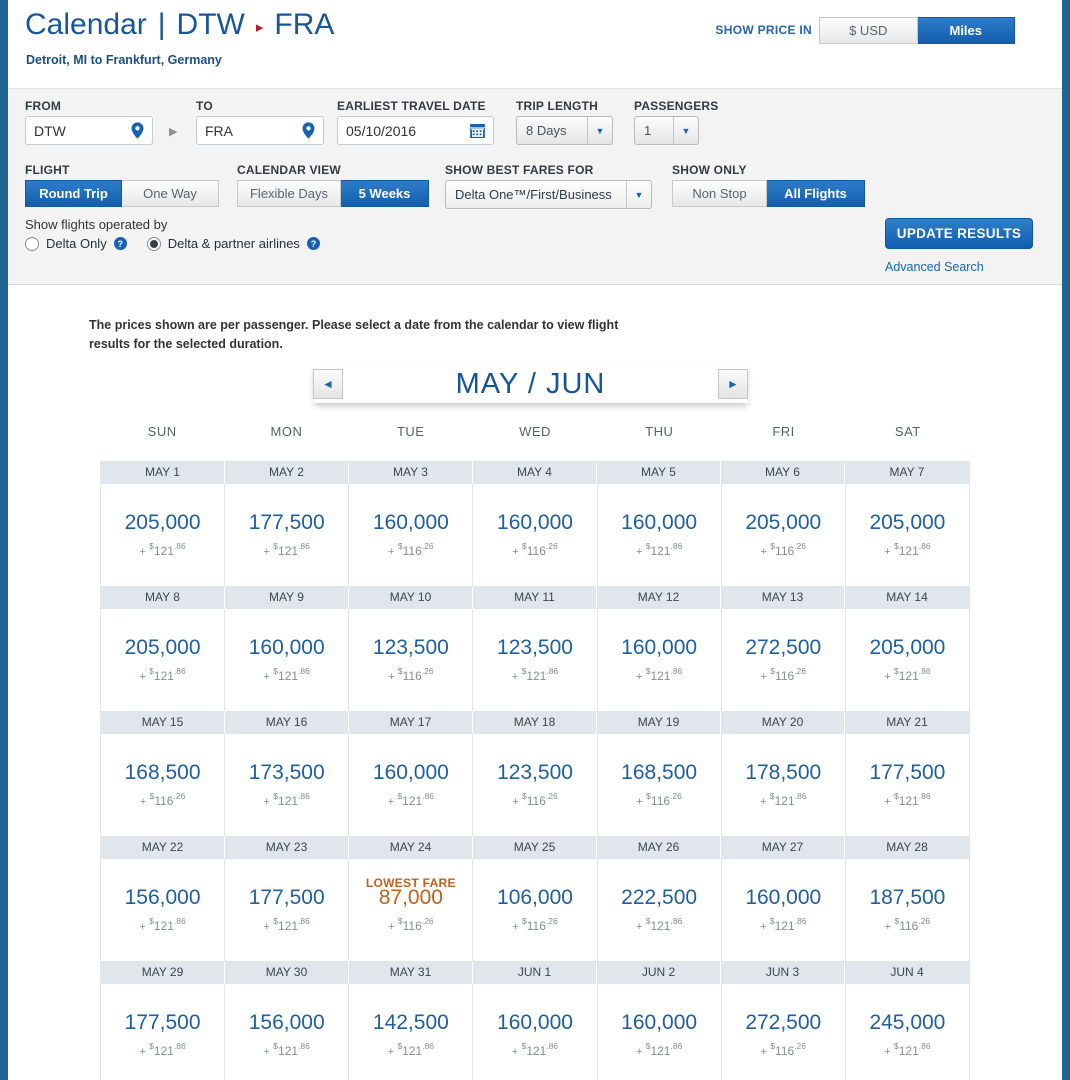  Describe the element at coordinates (934, 267) in the screenshot. I see `advanced-search-link: Advanced Search` at that location.